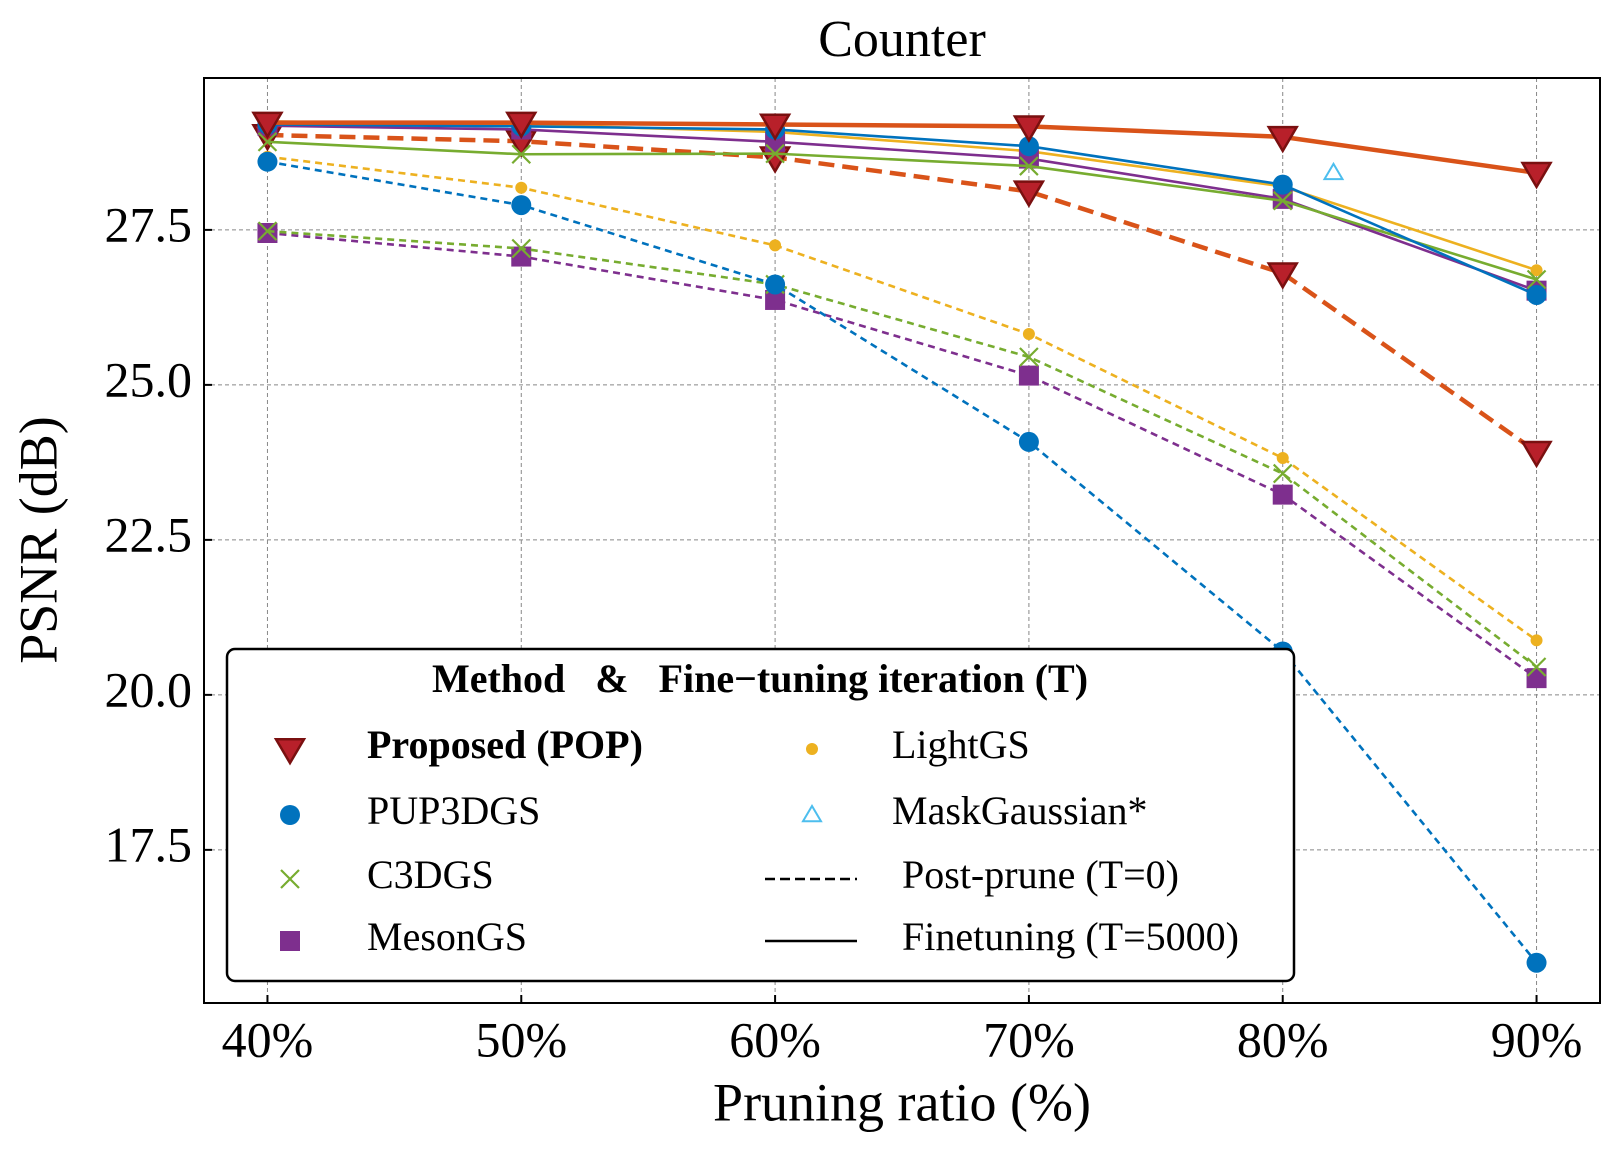 The height and width of the screenshot is (1156, 1619). I want to click on y-tick-label: 22.5, so click(149, 534).